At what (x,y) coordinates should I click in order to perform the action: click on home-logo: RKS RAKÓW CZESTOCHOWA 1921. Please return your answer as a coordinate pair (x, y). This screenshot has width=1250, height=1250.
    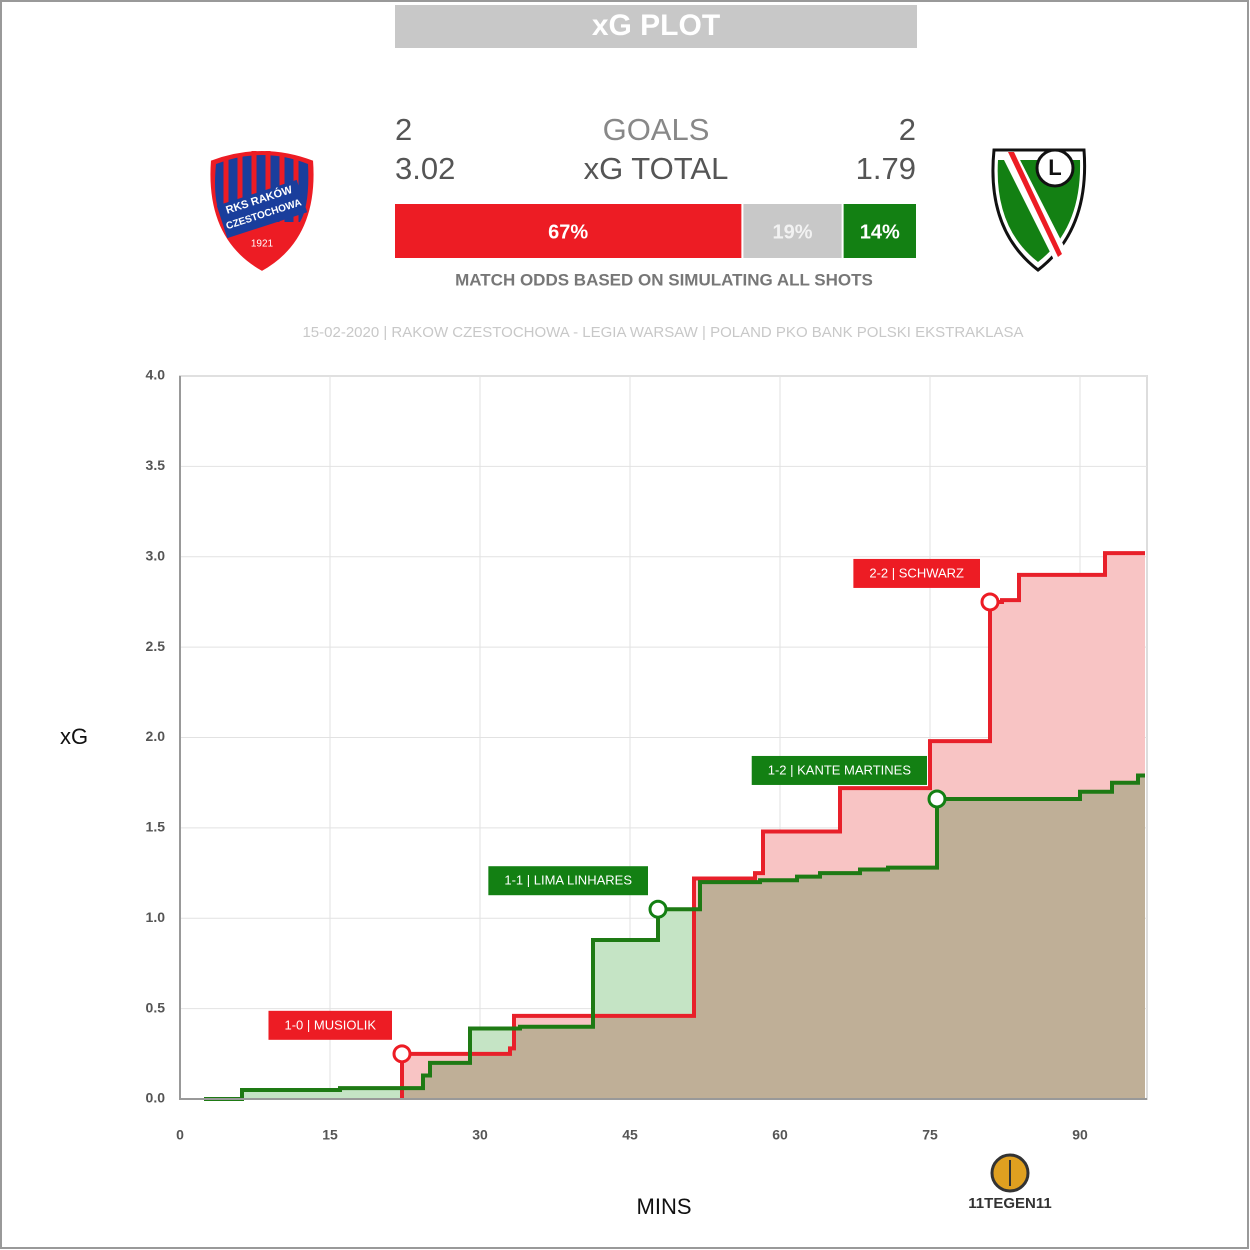
    Looking at the image, I should click on (262, 211).